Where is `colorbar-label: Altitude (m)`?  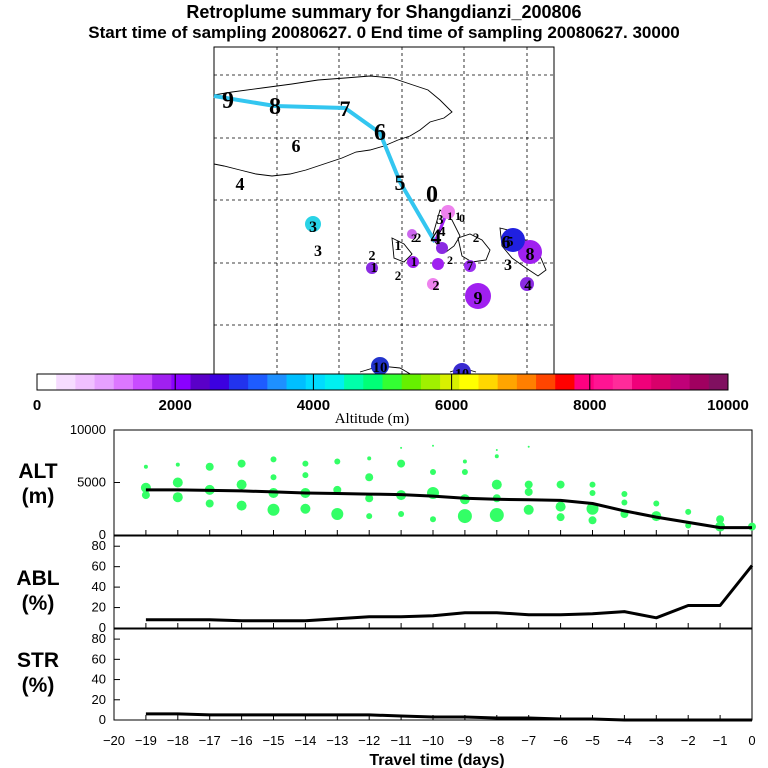 colorbar-label: Altitude (m) is located at coordinates (372, 419).